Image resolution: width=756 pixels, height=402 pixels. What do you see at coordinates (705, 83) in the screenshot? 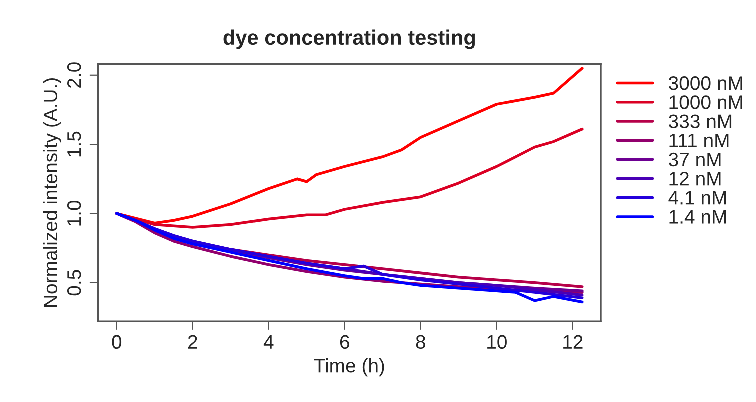
I see `legend-label: 3000 nM` at bounding box center [705, 83].